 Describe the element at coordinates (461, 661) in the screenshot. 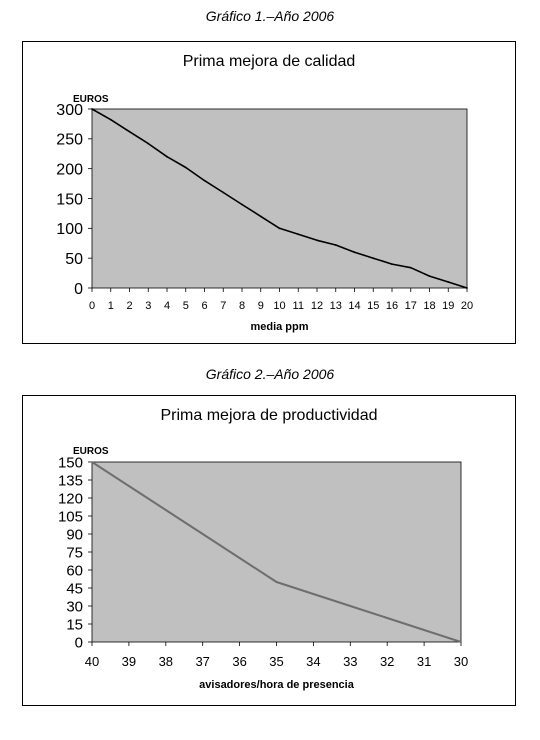

I see `chart2-xtick-label: 30` at that location.